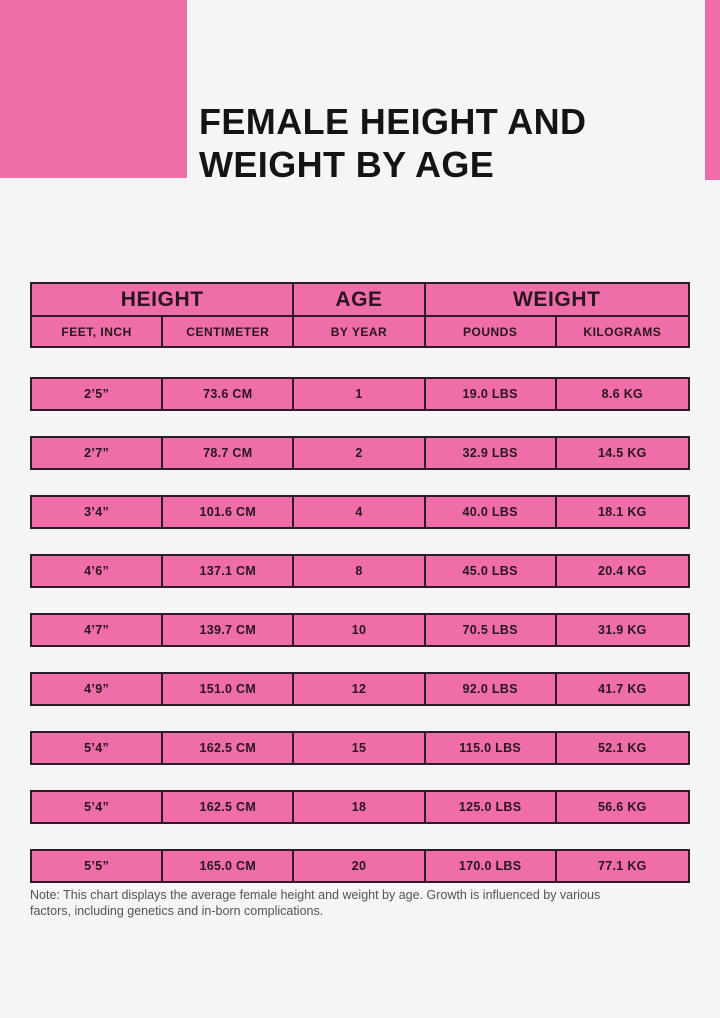  Describe the element at coordinates (393, 121) in the screenshot. I see `page-title-line1: FEMALE HEIGHT AND` at that location.